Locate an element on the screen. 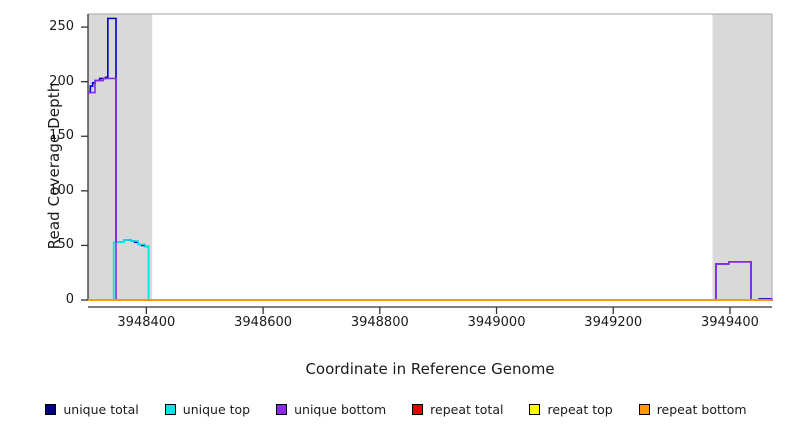 The width and height of the screenshot is (792, 432). legend-item-unique-bottom: unique bottom is located at coordinates (331, 409).